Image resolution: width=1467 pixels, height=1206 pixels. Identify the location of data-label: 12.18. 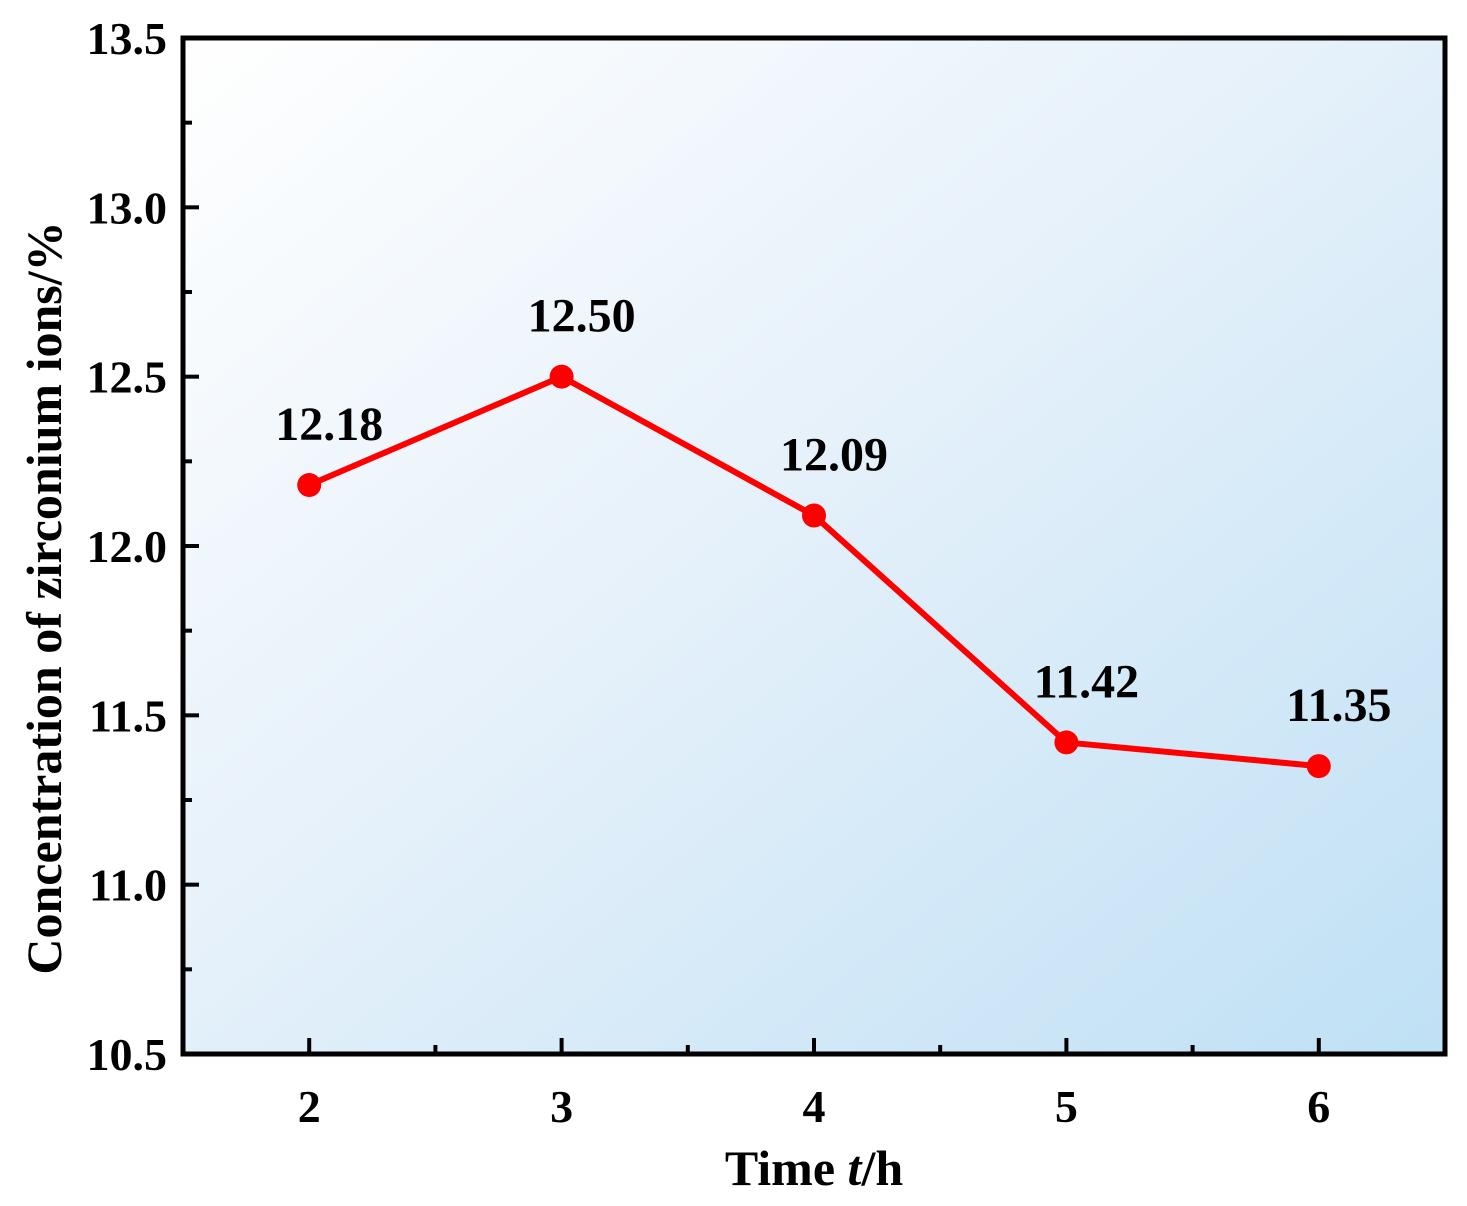
(329, 424).